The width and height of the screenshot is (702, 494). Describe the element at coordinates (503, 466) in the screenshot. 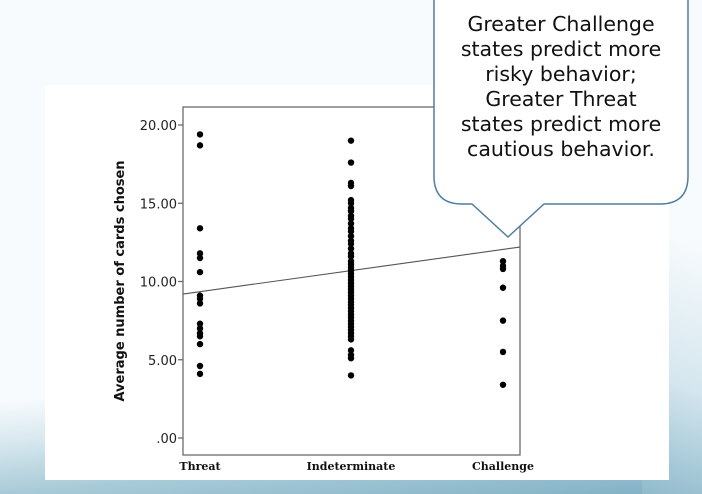

I see `x-category-label: Challenge` at that location.